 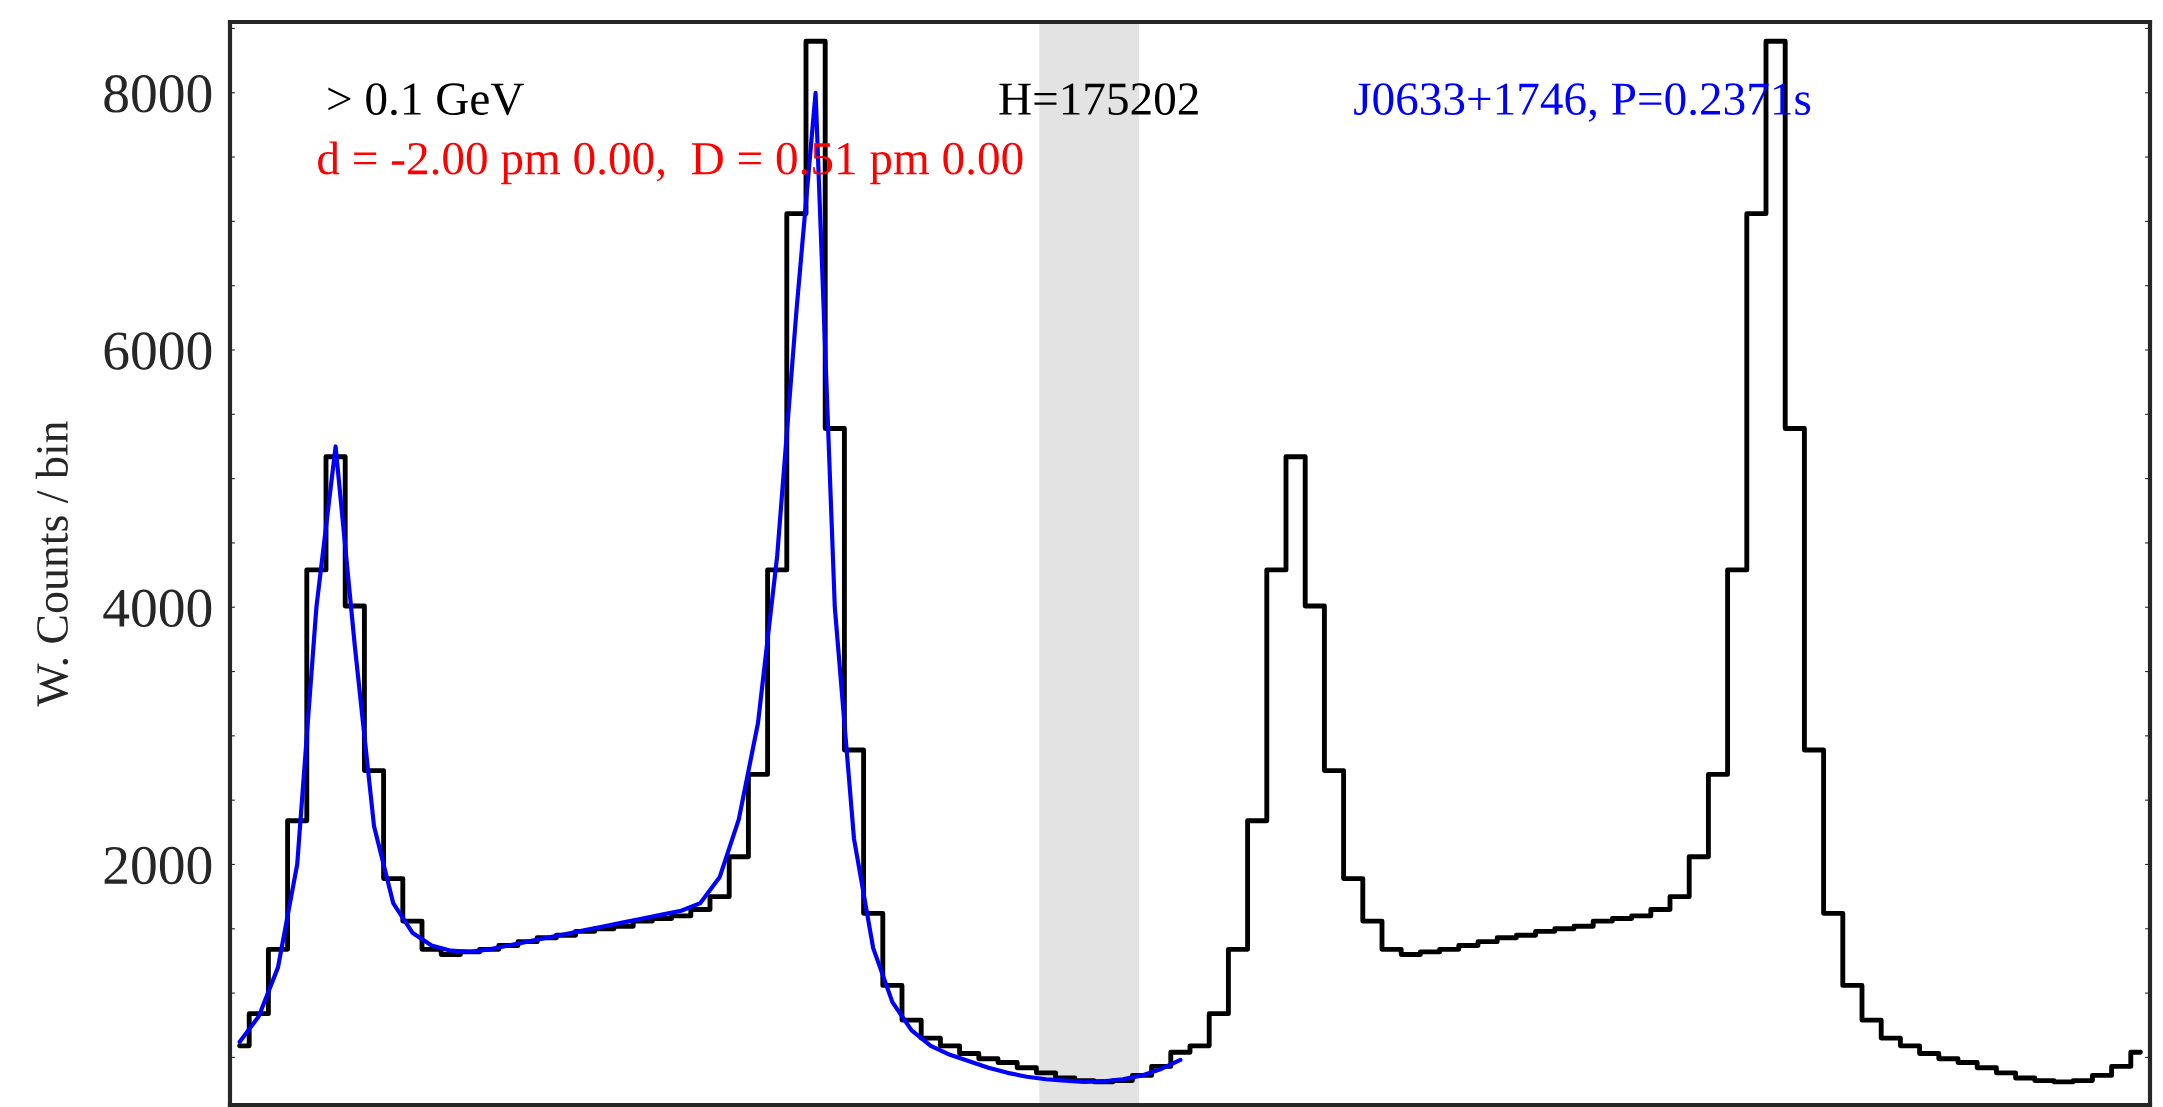 What do you see at coordinates (1098, 99) in the screenshot?
I see `annotation: H=175202` at bounding box center [1098, 99].